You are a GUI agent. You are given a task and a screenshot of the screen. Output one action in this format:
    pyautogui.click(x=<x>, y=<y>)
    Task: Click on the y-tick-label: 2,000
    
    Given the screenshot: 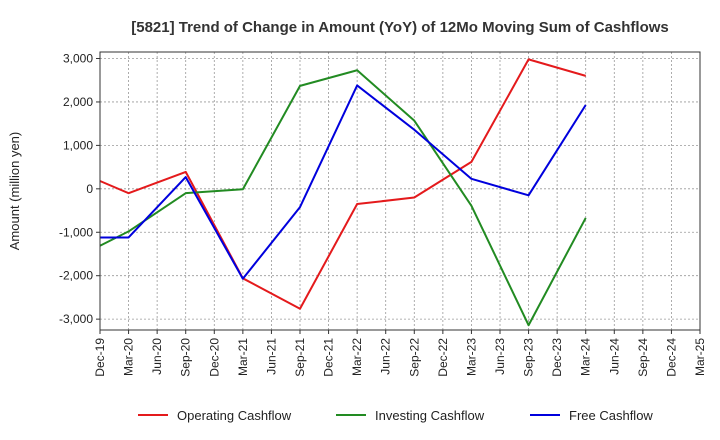 What is the action you would take?
    pyautogui.click(x=78, y=102)
    